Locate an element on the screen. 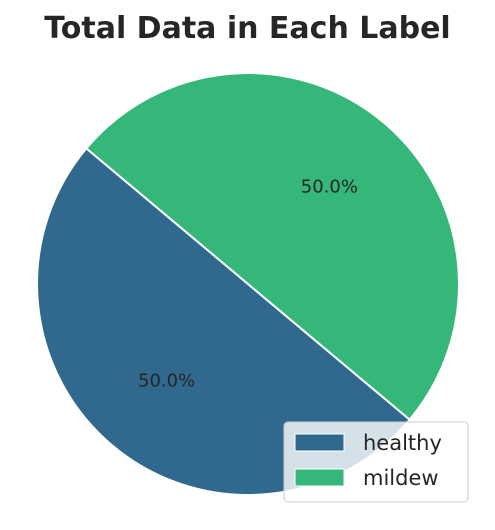 Image resolution: width=495 pixels, height=530 pixels. legend-swatch-healthy is located at coordinates (319, 442).